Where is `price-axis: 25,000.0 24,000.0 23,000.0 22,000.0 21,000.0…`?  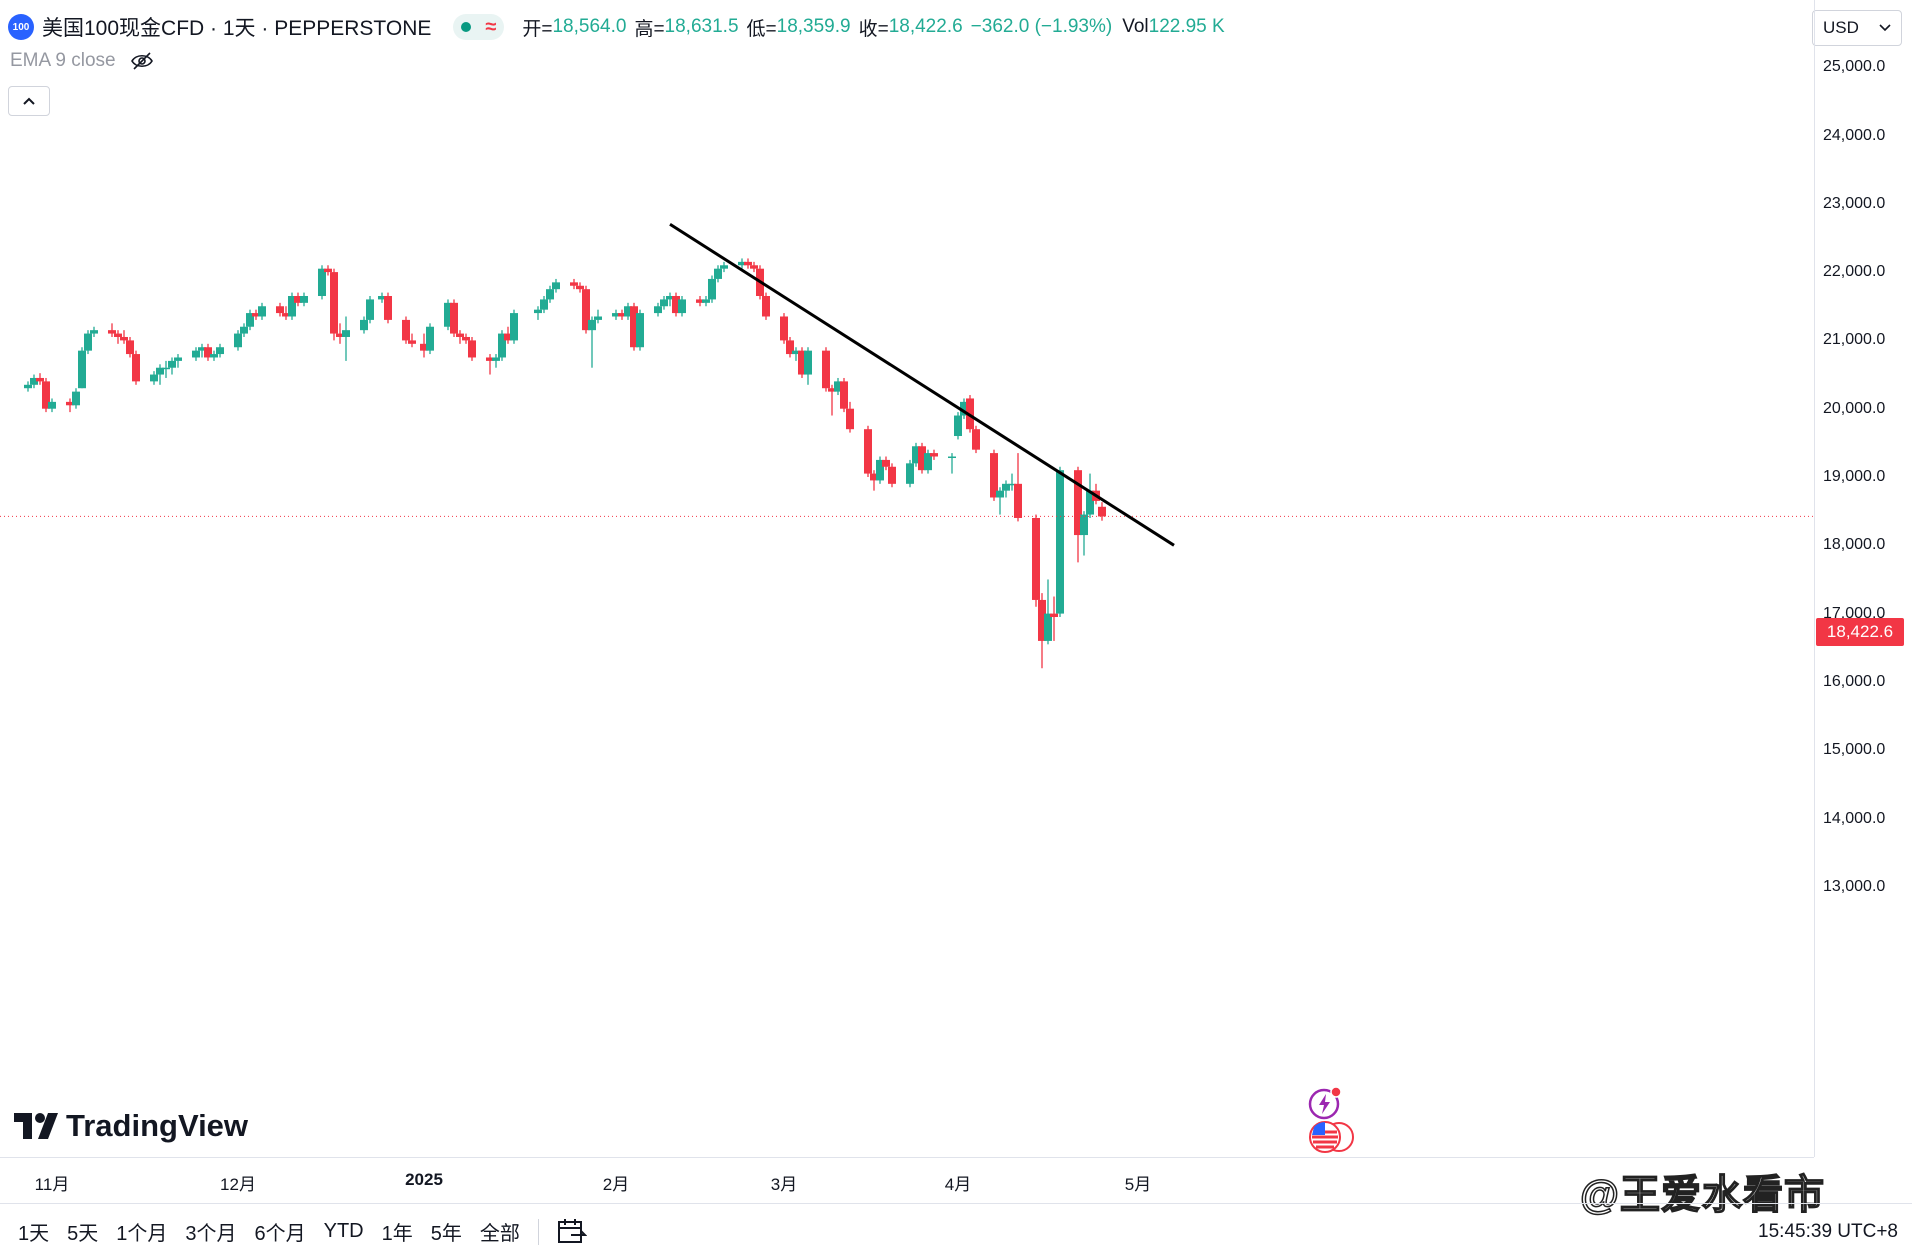
price-axis: 25,000.0 24,000.0 23,000.0 22,000.0 21,000.0… is located at coordinates (1863, 578).